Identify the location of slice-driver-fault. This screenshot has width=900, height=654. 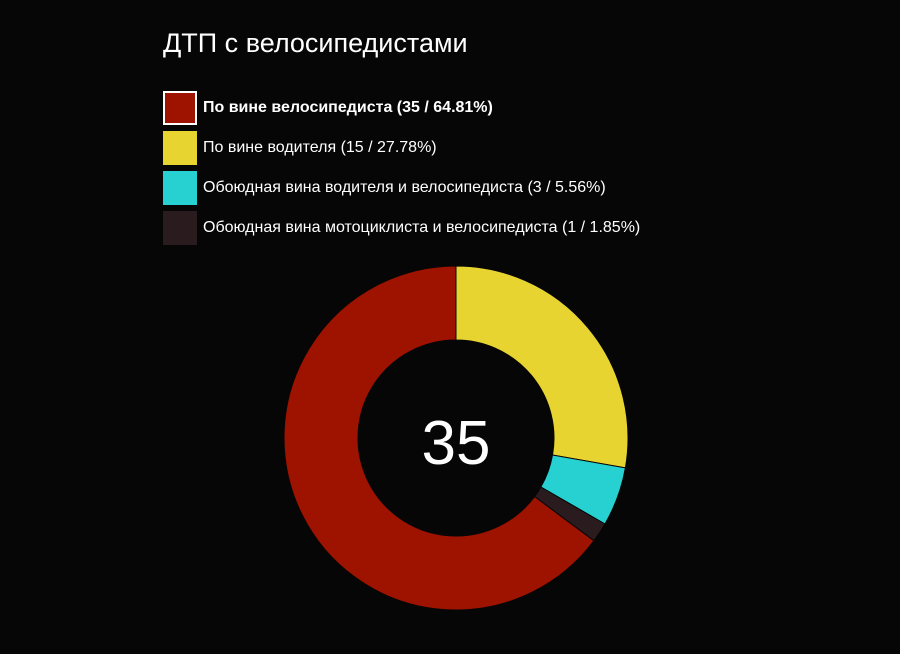
(542, 367).